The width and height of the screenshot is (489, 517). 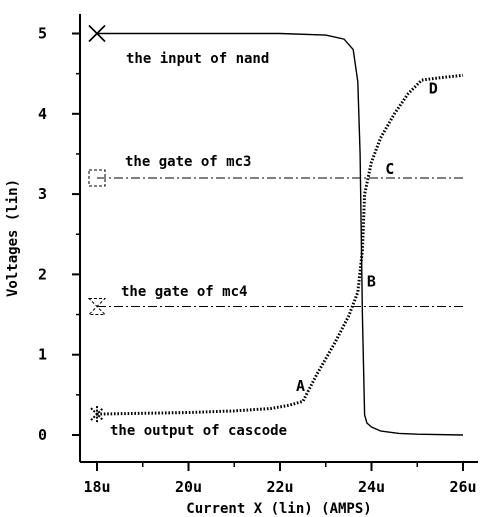 I want to click on x-tick-label: 26u, so click(x=462, y=487).